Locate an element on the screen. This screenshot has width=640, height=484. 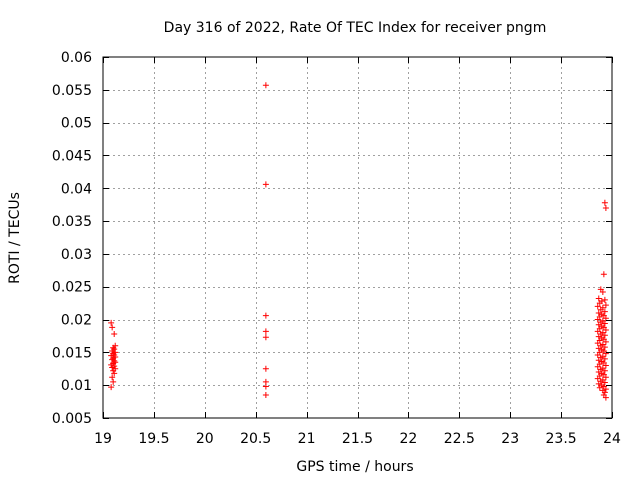
y-tick-label: 0.005 is located at coordinates (72, 419).